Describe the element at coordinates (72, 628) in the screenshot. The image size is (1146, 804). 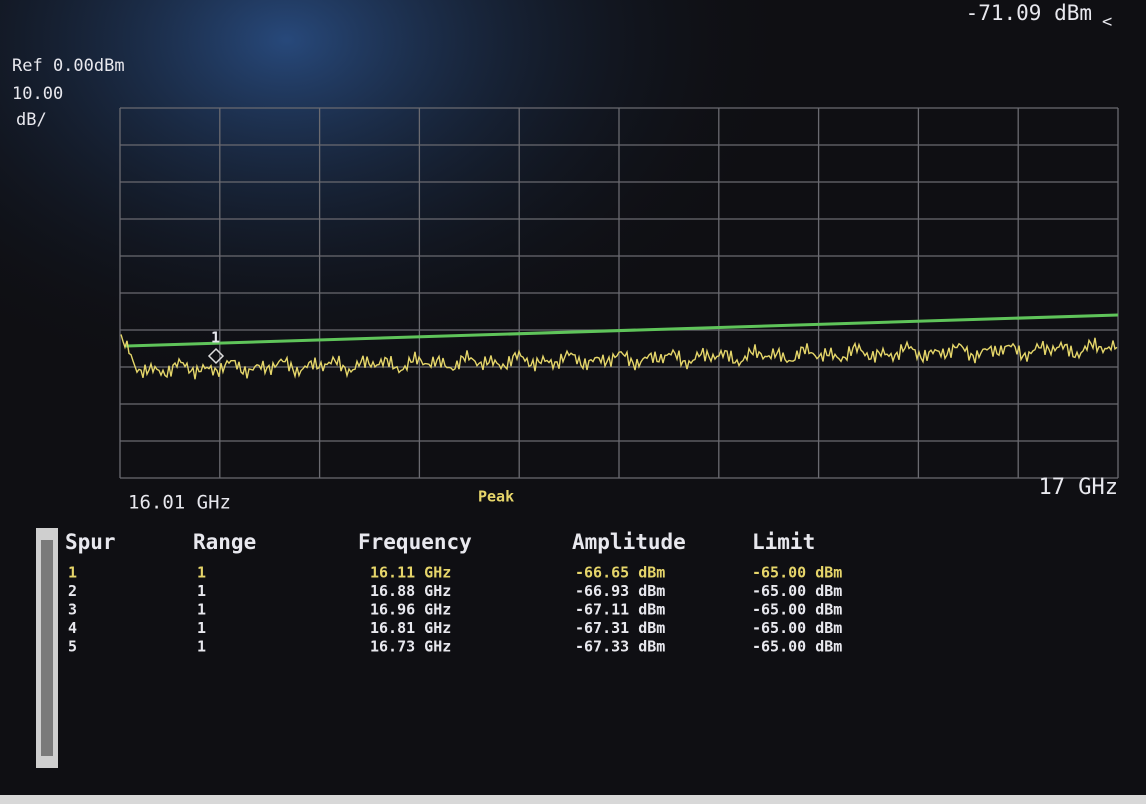
I see `table-cell: 4` at that location.